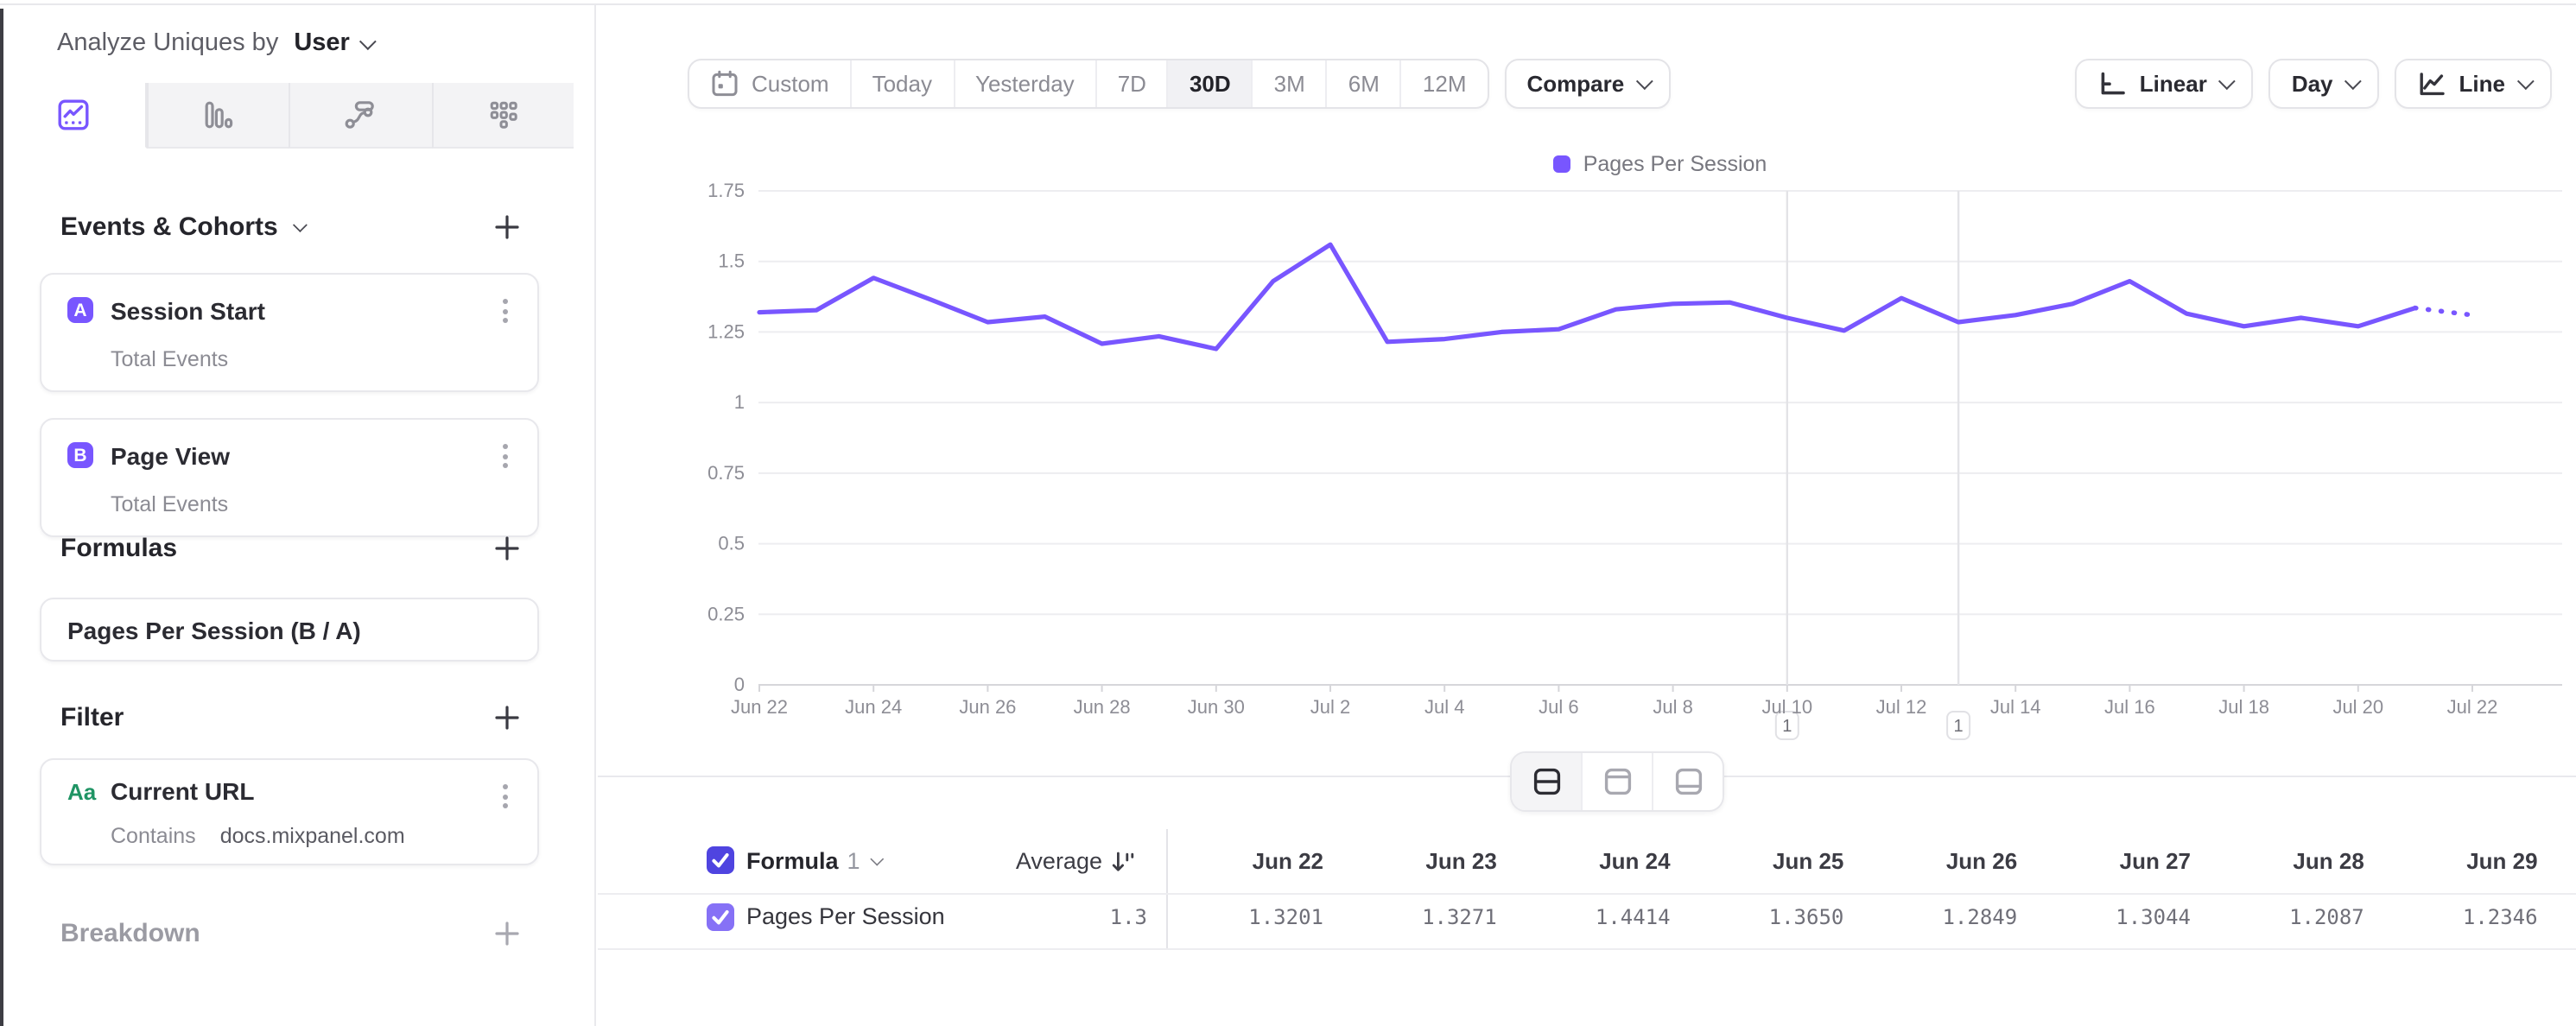 Image resolution: width=2576 pixels, height=1026 pixels. I want to click on scale-dropdown: Linear, so click(2164, 84).